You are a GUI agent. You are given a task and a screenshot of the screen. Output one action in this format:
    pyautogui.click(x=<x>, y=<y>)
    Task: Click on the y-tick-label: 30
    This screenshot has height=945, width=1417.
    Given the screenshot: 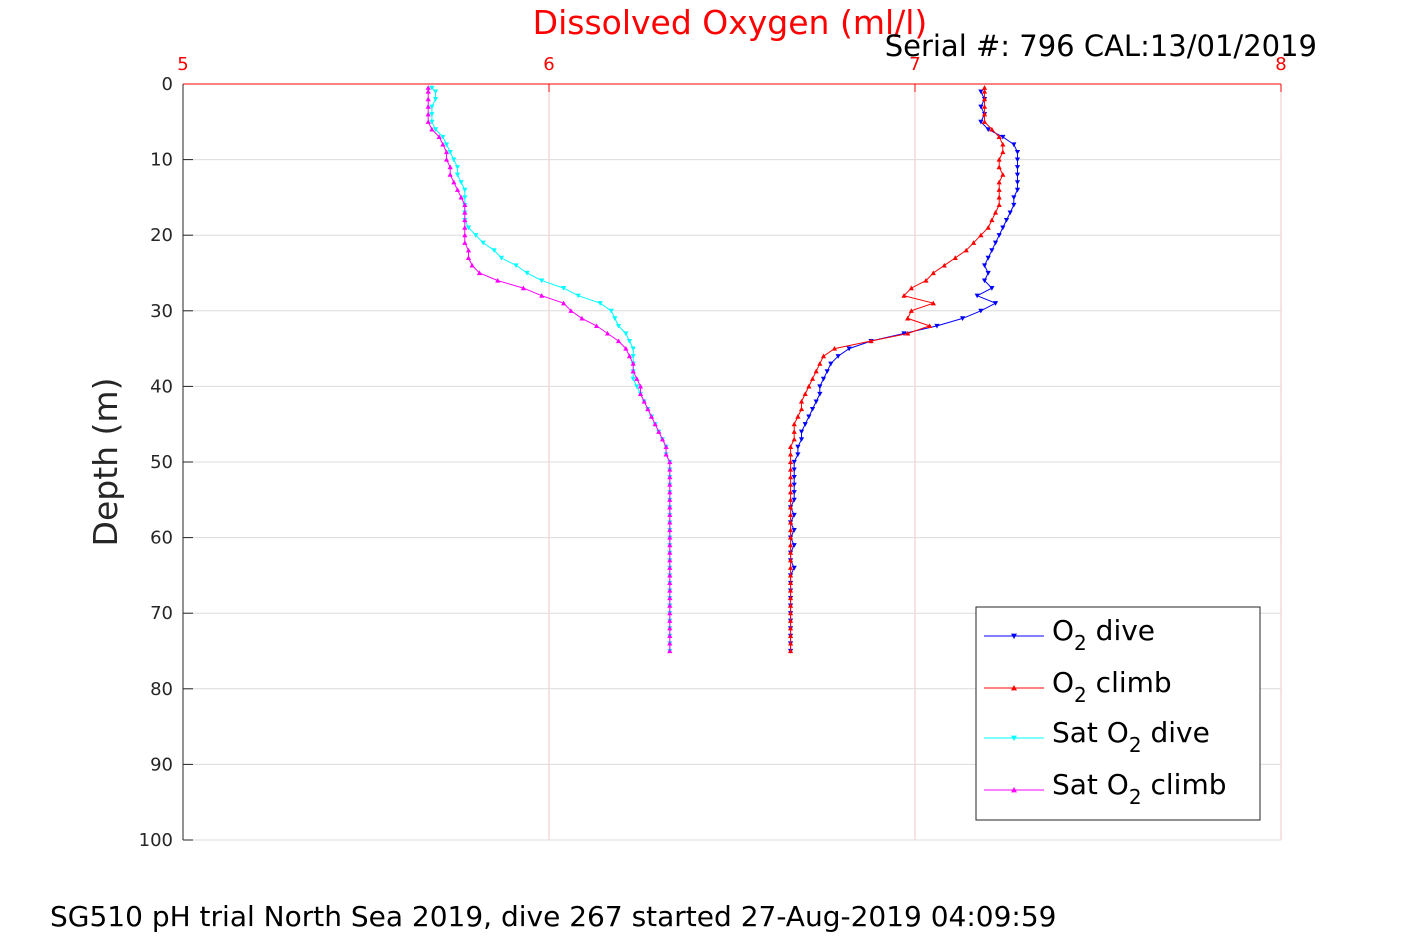 What is the action you would take?
    pyautogui.click(x=161, y=311)
    